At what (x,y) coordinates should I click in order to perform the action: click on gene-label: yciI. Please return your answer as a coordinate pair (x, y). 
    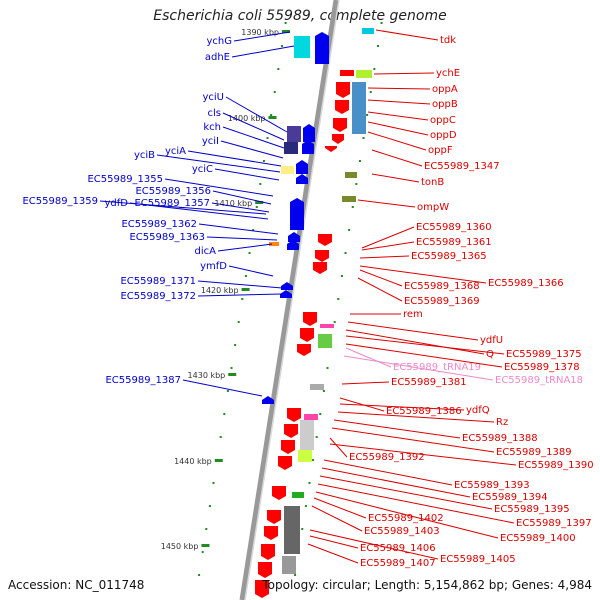
    Looking at the image, I should click on (210, 141).